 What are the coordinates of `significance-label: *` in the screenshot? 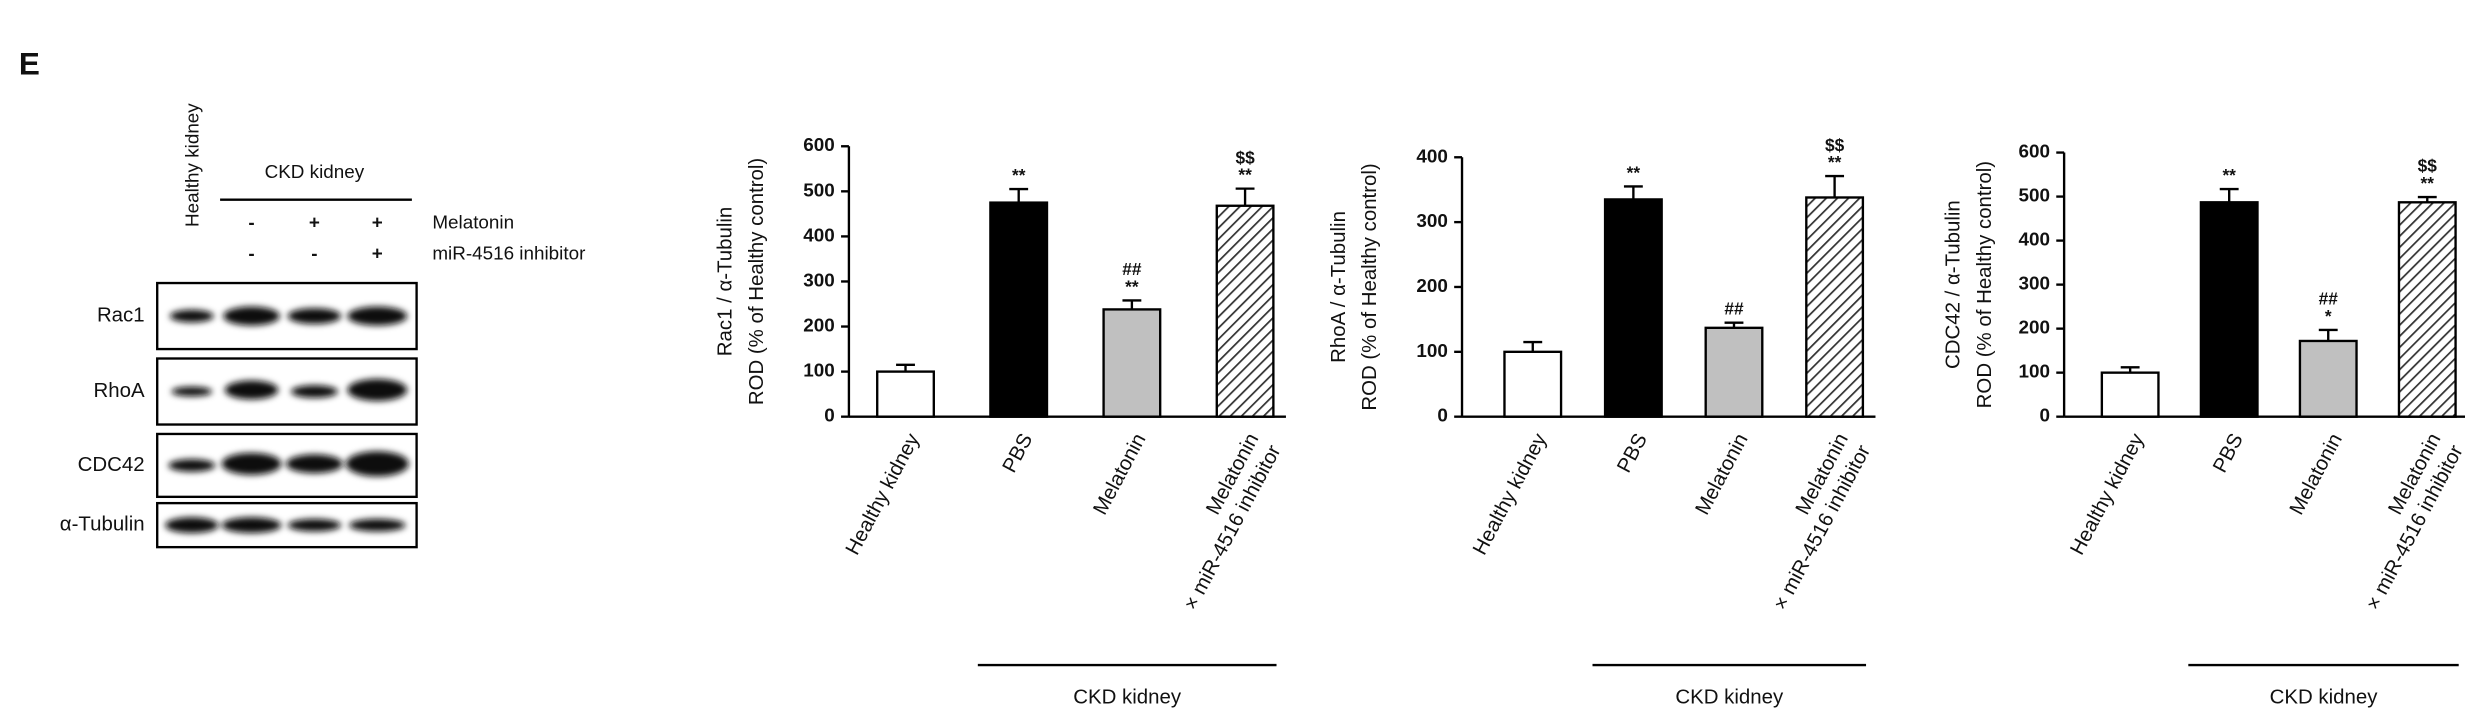 It's located at (2328, 316).